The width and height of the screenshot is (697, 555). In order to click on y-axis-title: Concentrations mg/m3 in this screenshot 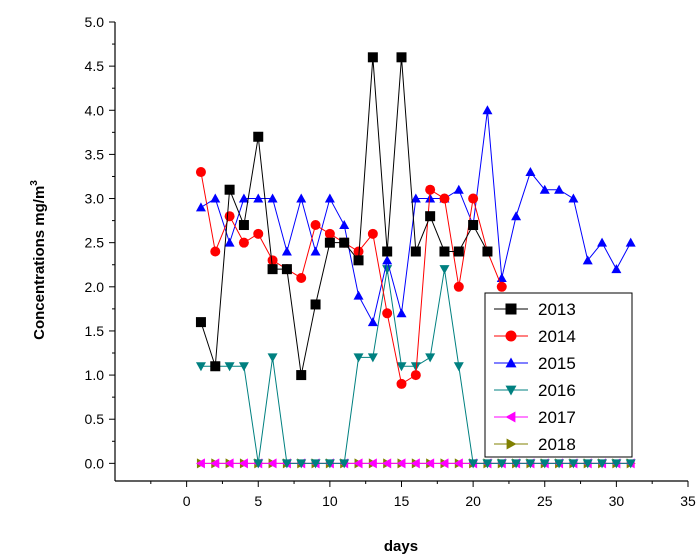, I will do `click(38, 260)`.